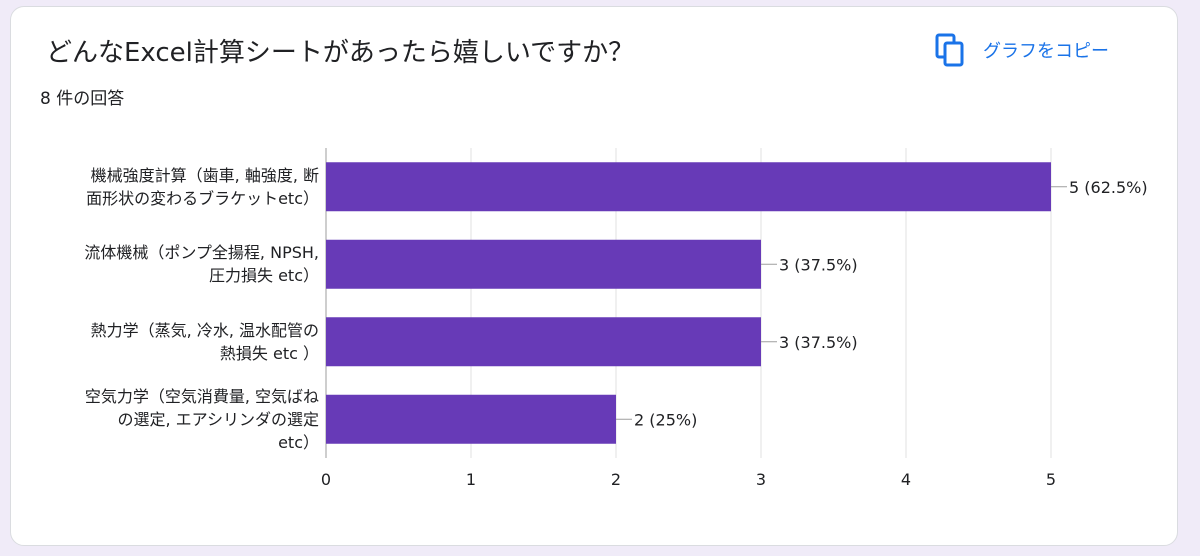 The height and width of the screenshot is (556, 1200). Describe the element at coordinates (269, 353) in the screenshot. I see `category-label-line: 熱損失 etc ）` at that location.